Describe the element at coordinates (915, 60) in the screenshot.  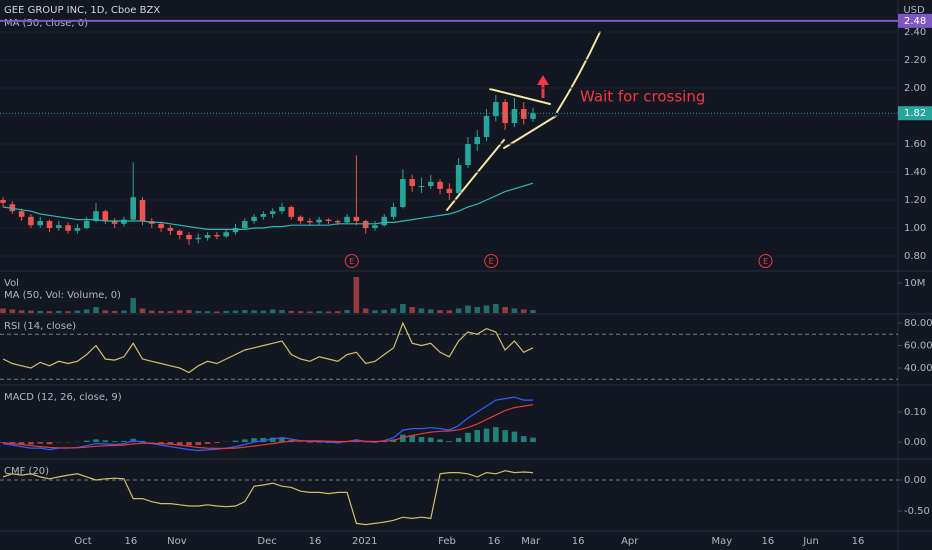
I see `y-tick-label: 2.20` at that location.